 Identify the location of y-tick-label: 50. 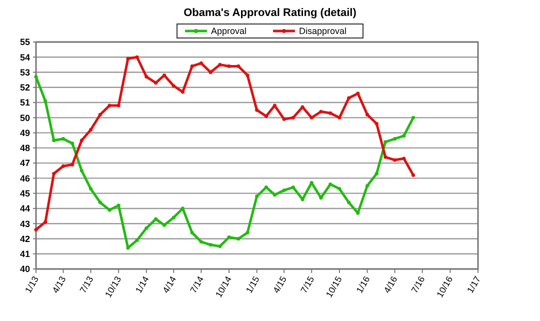
(25, 117).